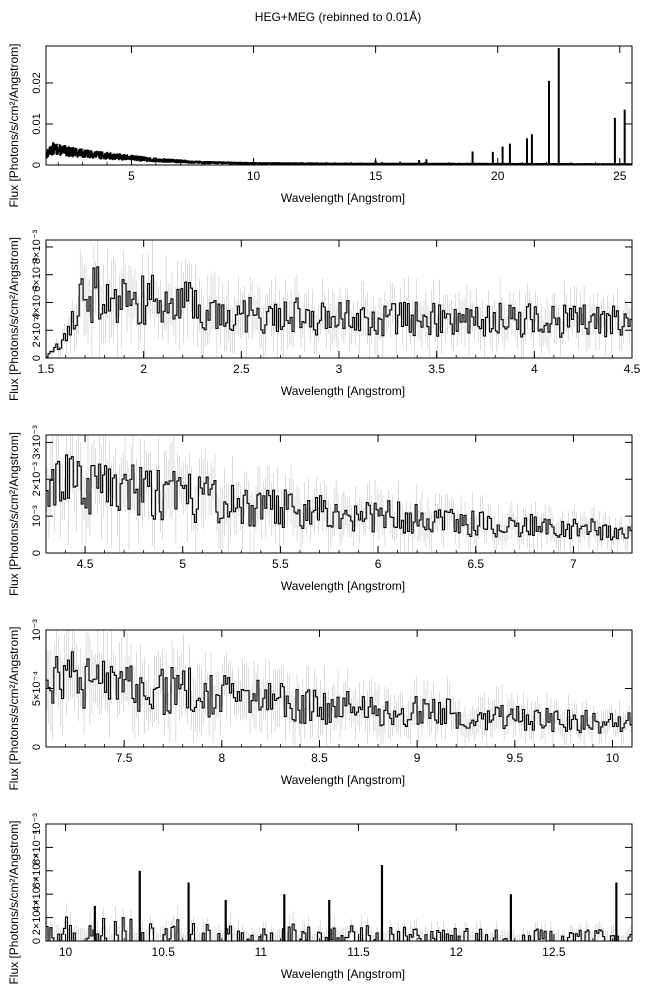 The image size is (650, 991). Describe the element at coordinates (338, 16) in the screenshot. I see `figure-title: HEG+MEG (rebinned to 0.01Å)` at that location.